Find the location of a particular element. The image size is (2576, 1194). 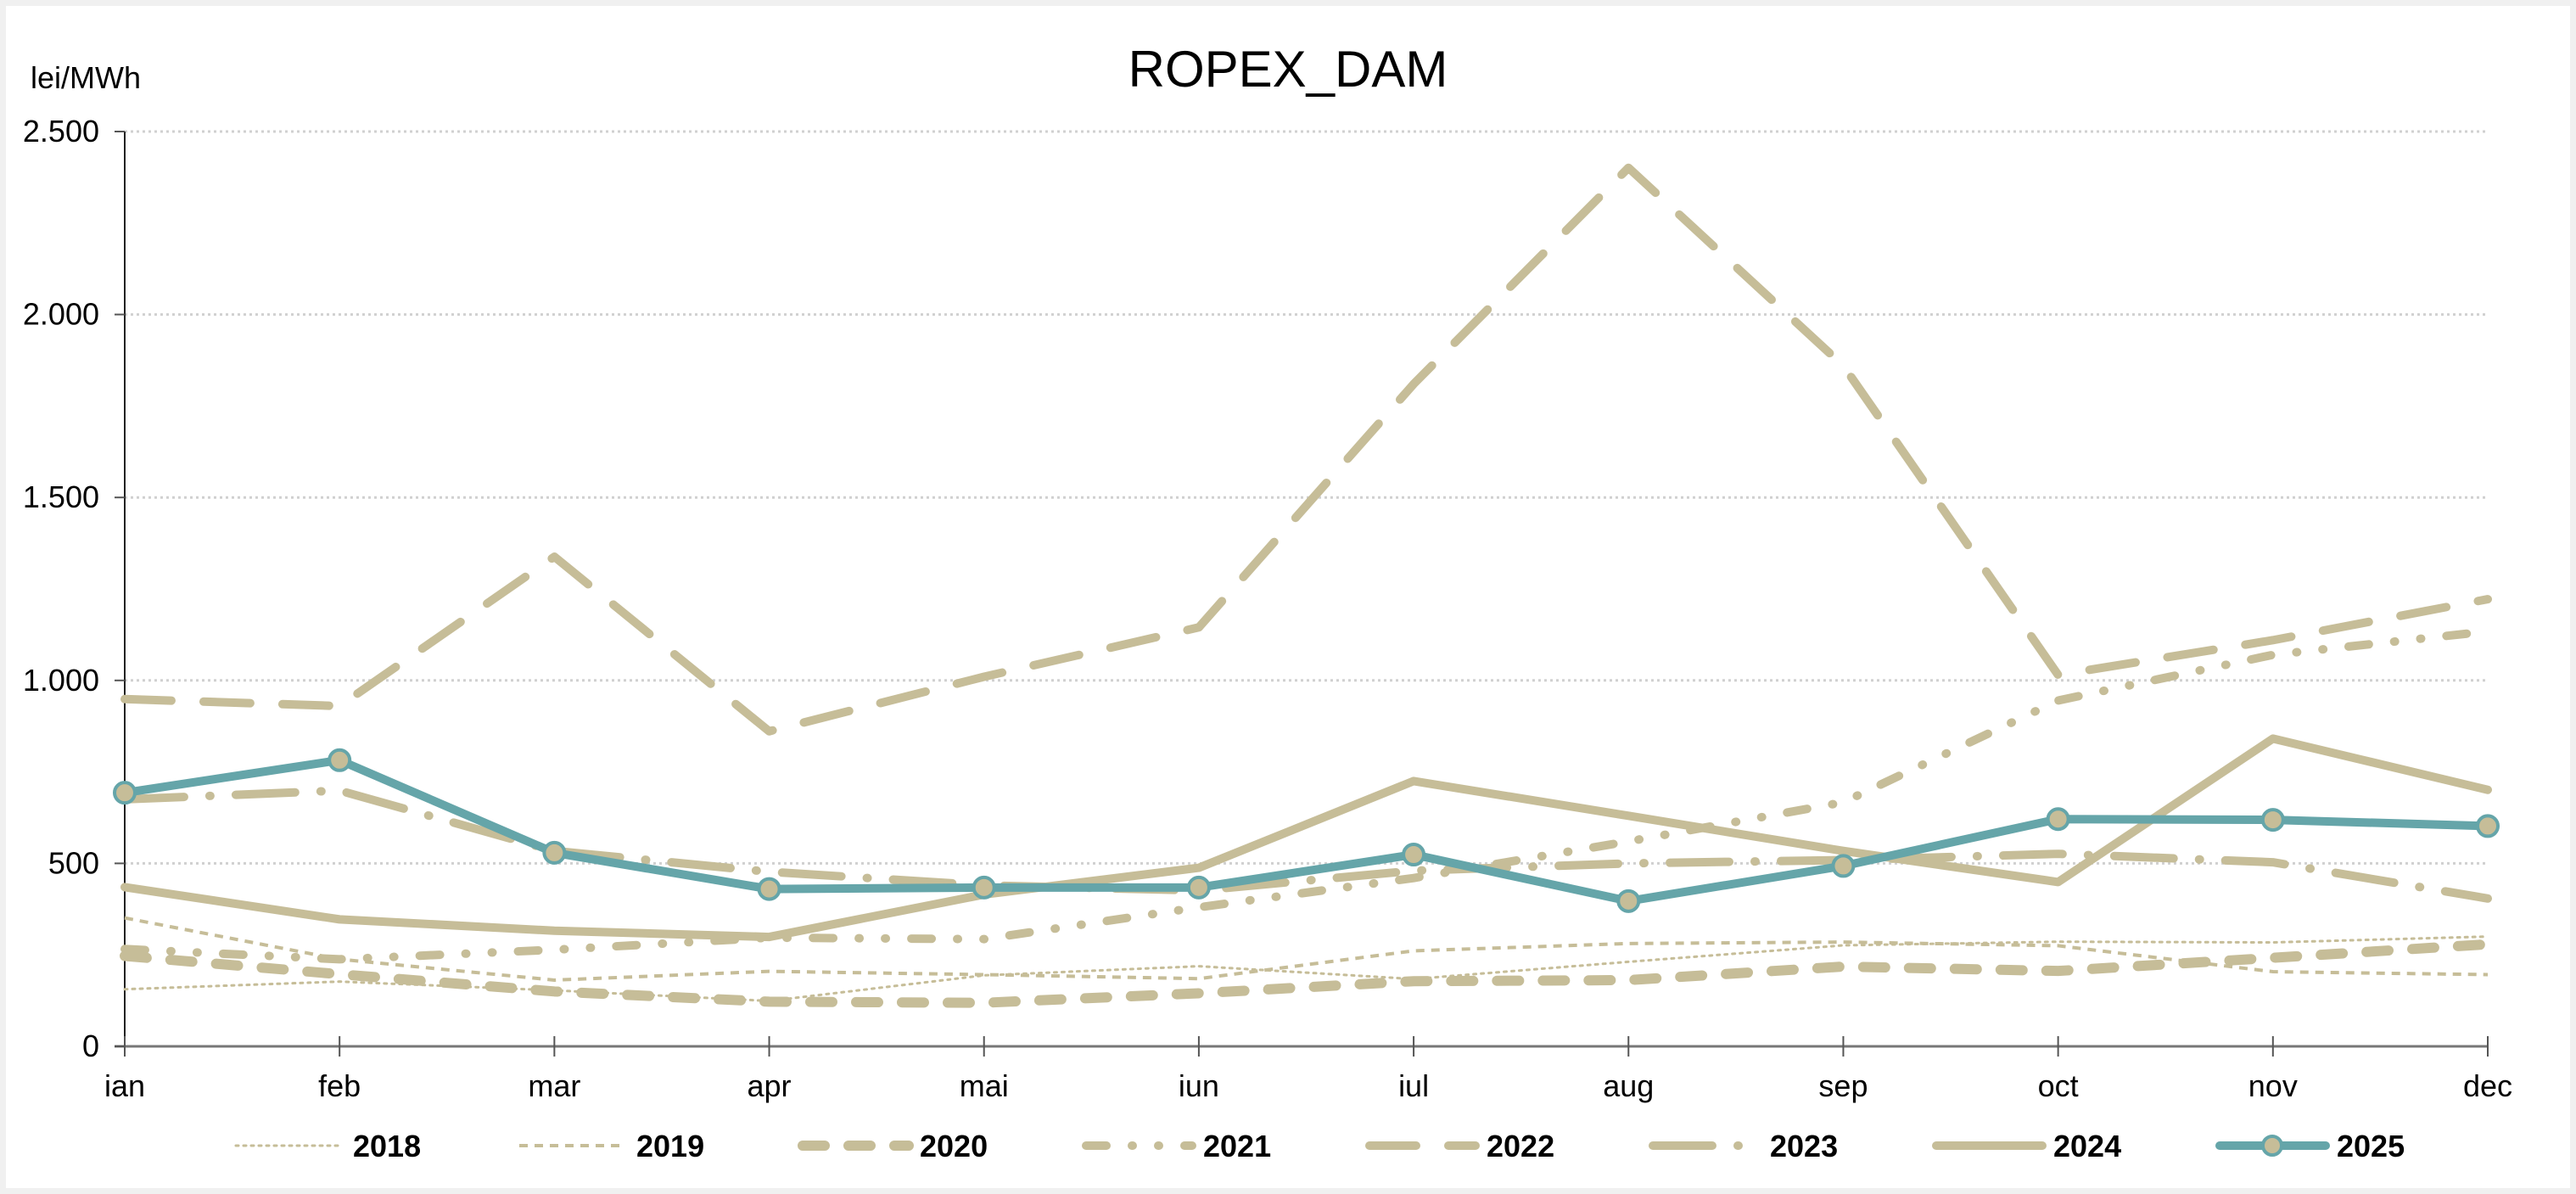

x-tick-label: nov is located at coordinates (2273, 1085).